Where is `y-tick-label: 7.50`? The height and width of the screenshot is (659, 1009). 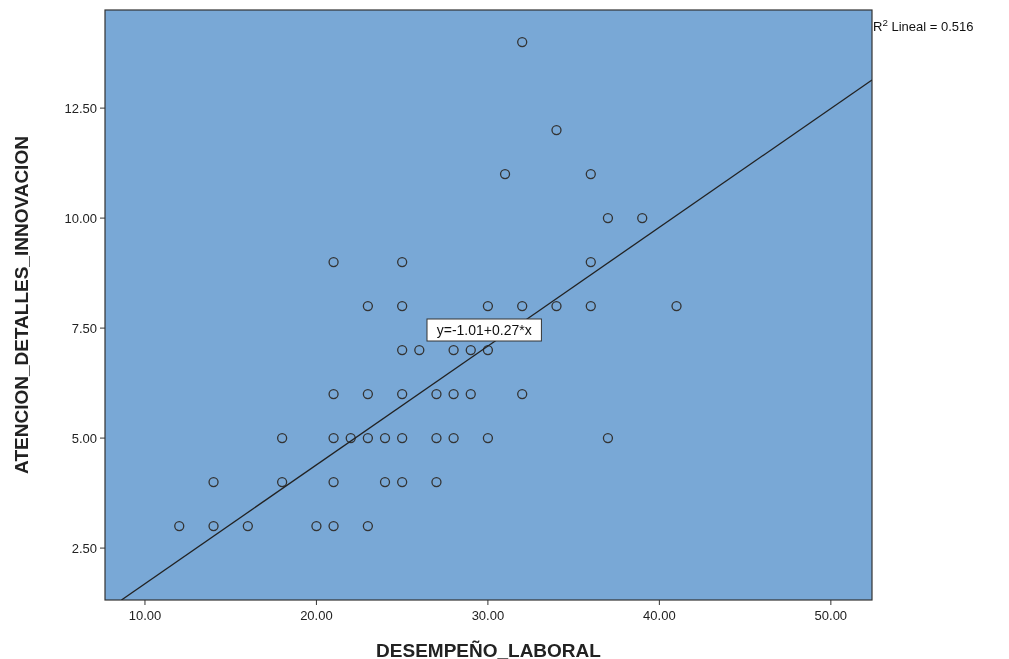
y-tick-label: 7.50 is located at coordinates (84, 328).